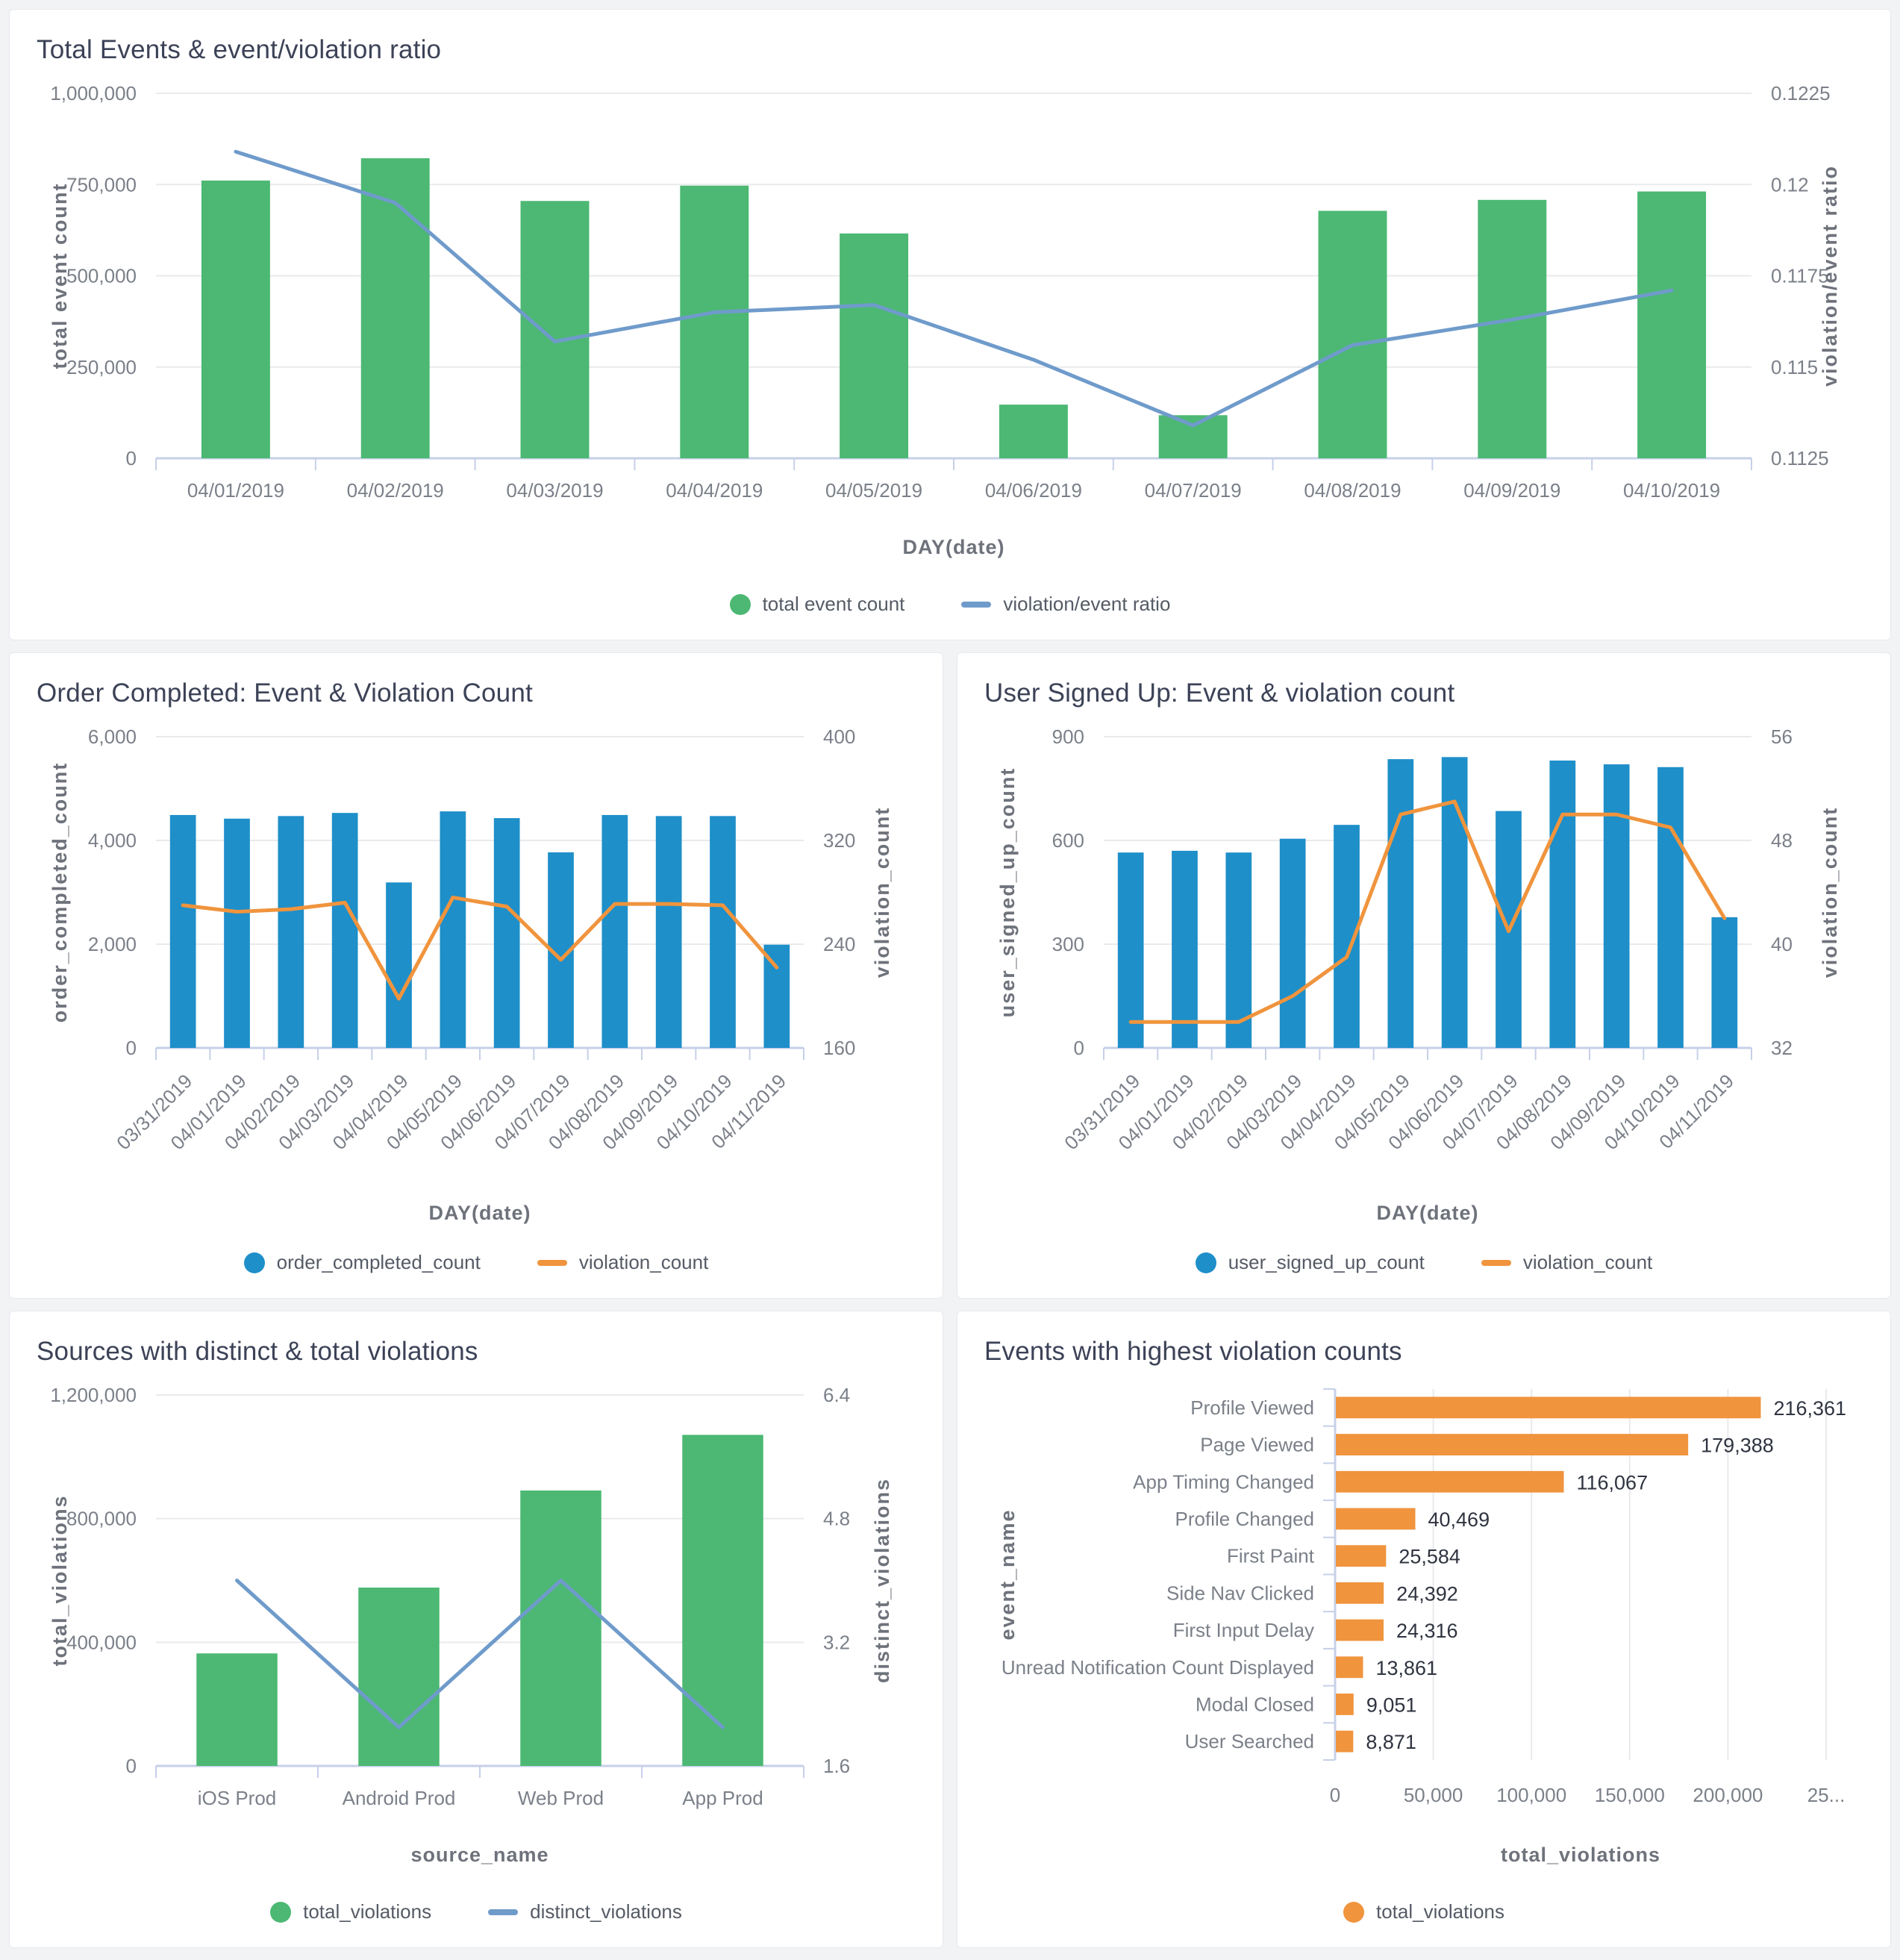  I want to click on svg-text: 40,469, so click(1459, 1519).